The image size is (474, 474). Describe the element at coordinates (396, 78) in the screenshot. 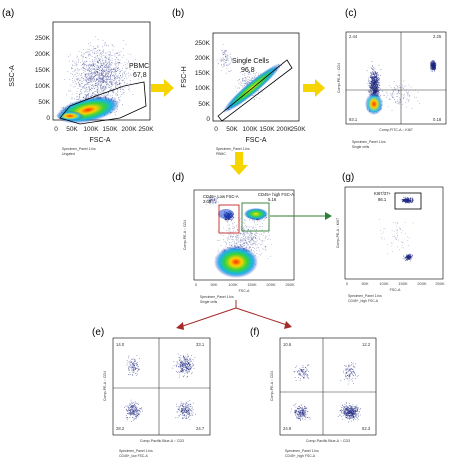

I see `panel-c-plot-frame` at that location.